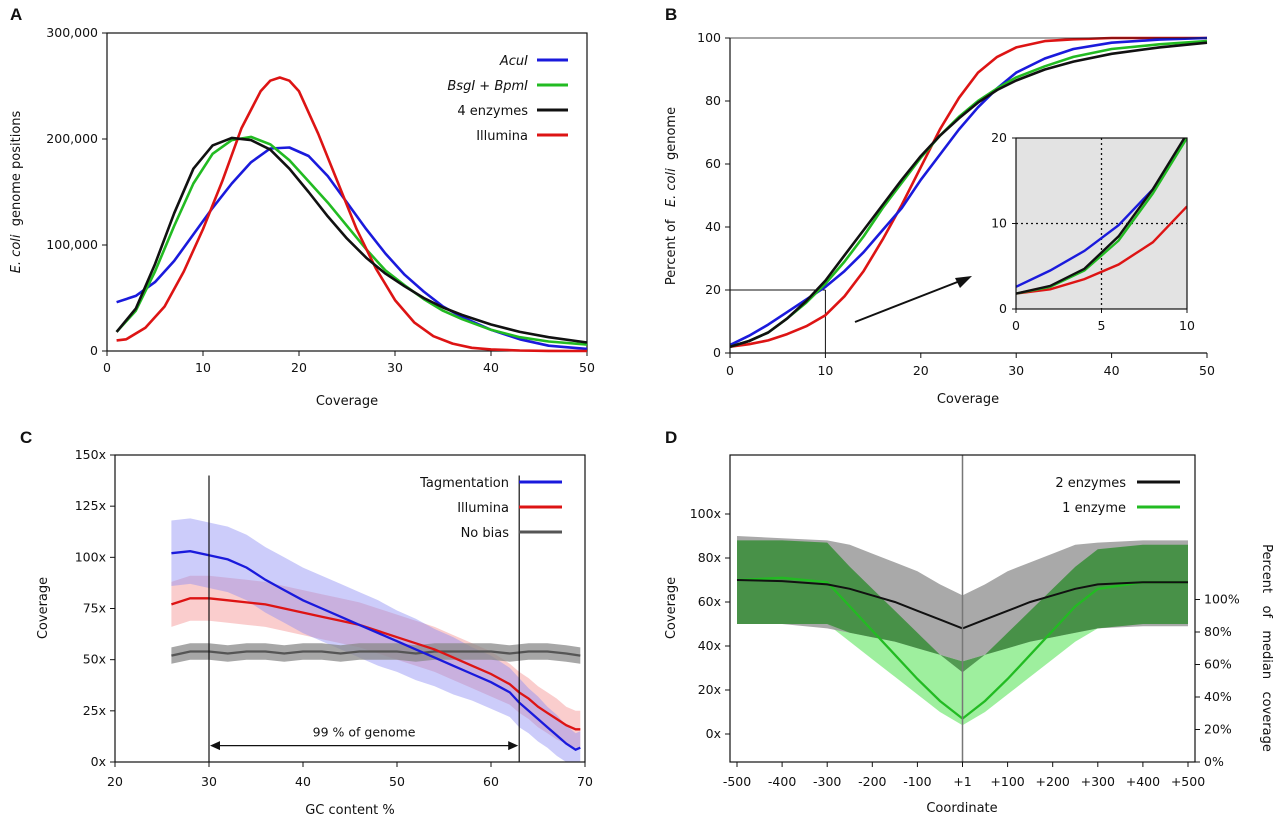  I want to click on panel-a-x-tick-label: 0, so click(107, 367).